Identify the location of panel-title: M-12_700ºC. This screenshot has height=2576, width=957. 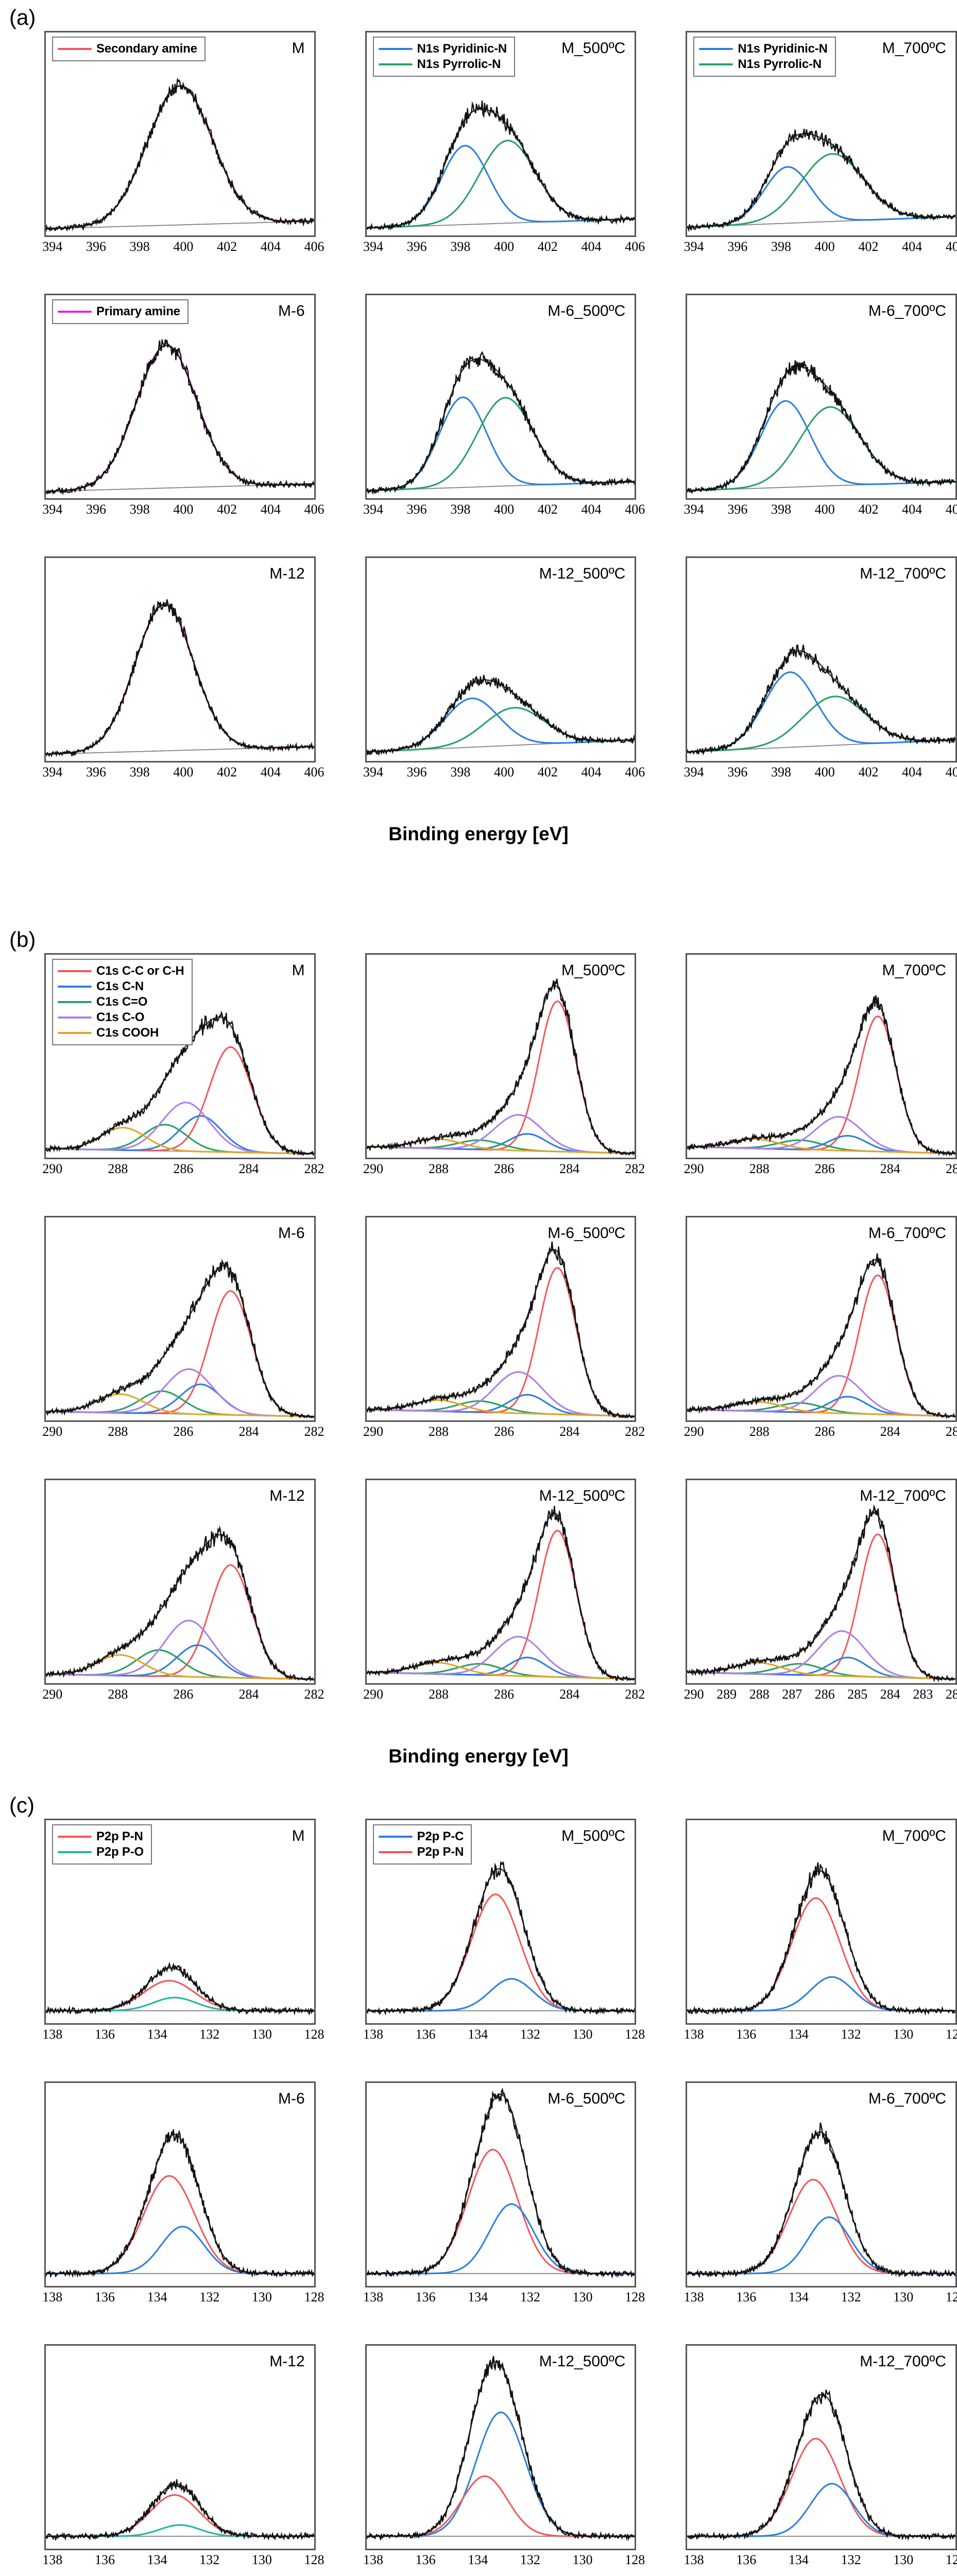
(903, 1495).